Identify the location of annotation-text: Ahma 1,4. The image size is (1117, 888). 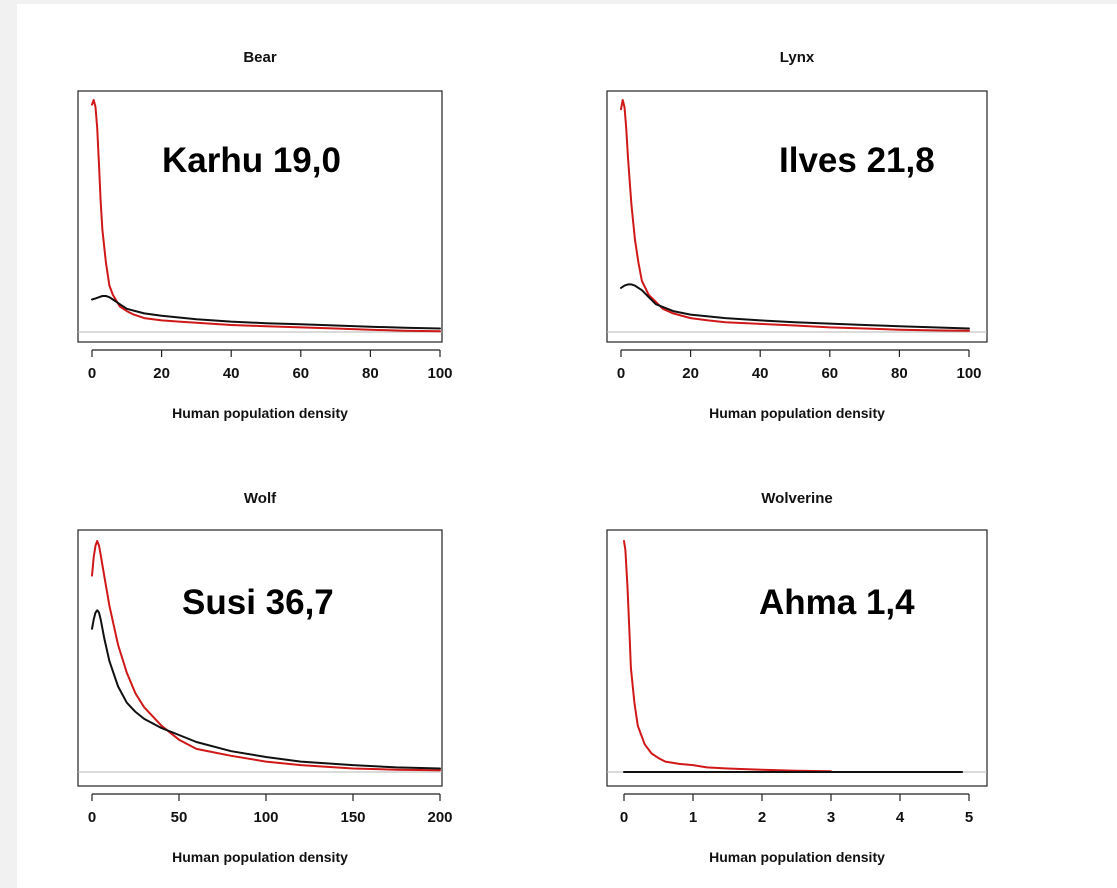
(837, 602).